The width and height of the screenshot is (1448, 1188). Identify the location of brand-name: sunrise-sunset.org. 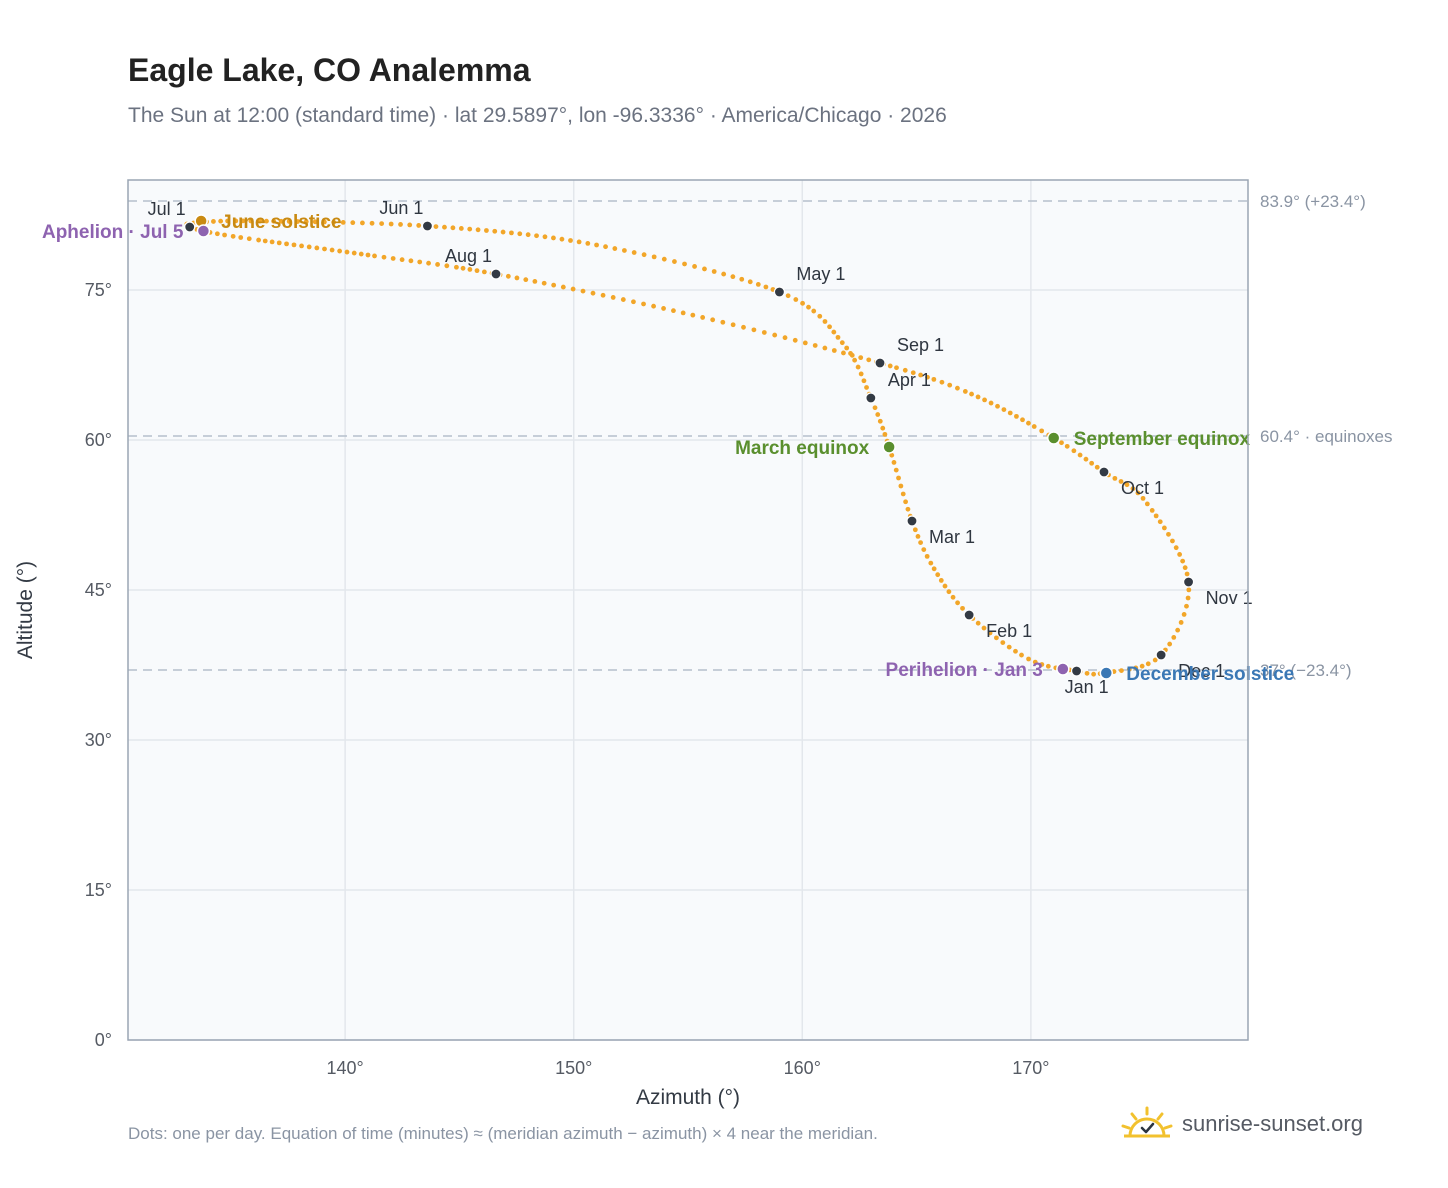
(1272, 1123).